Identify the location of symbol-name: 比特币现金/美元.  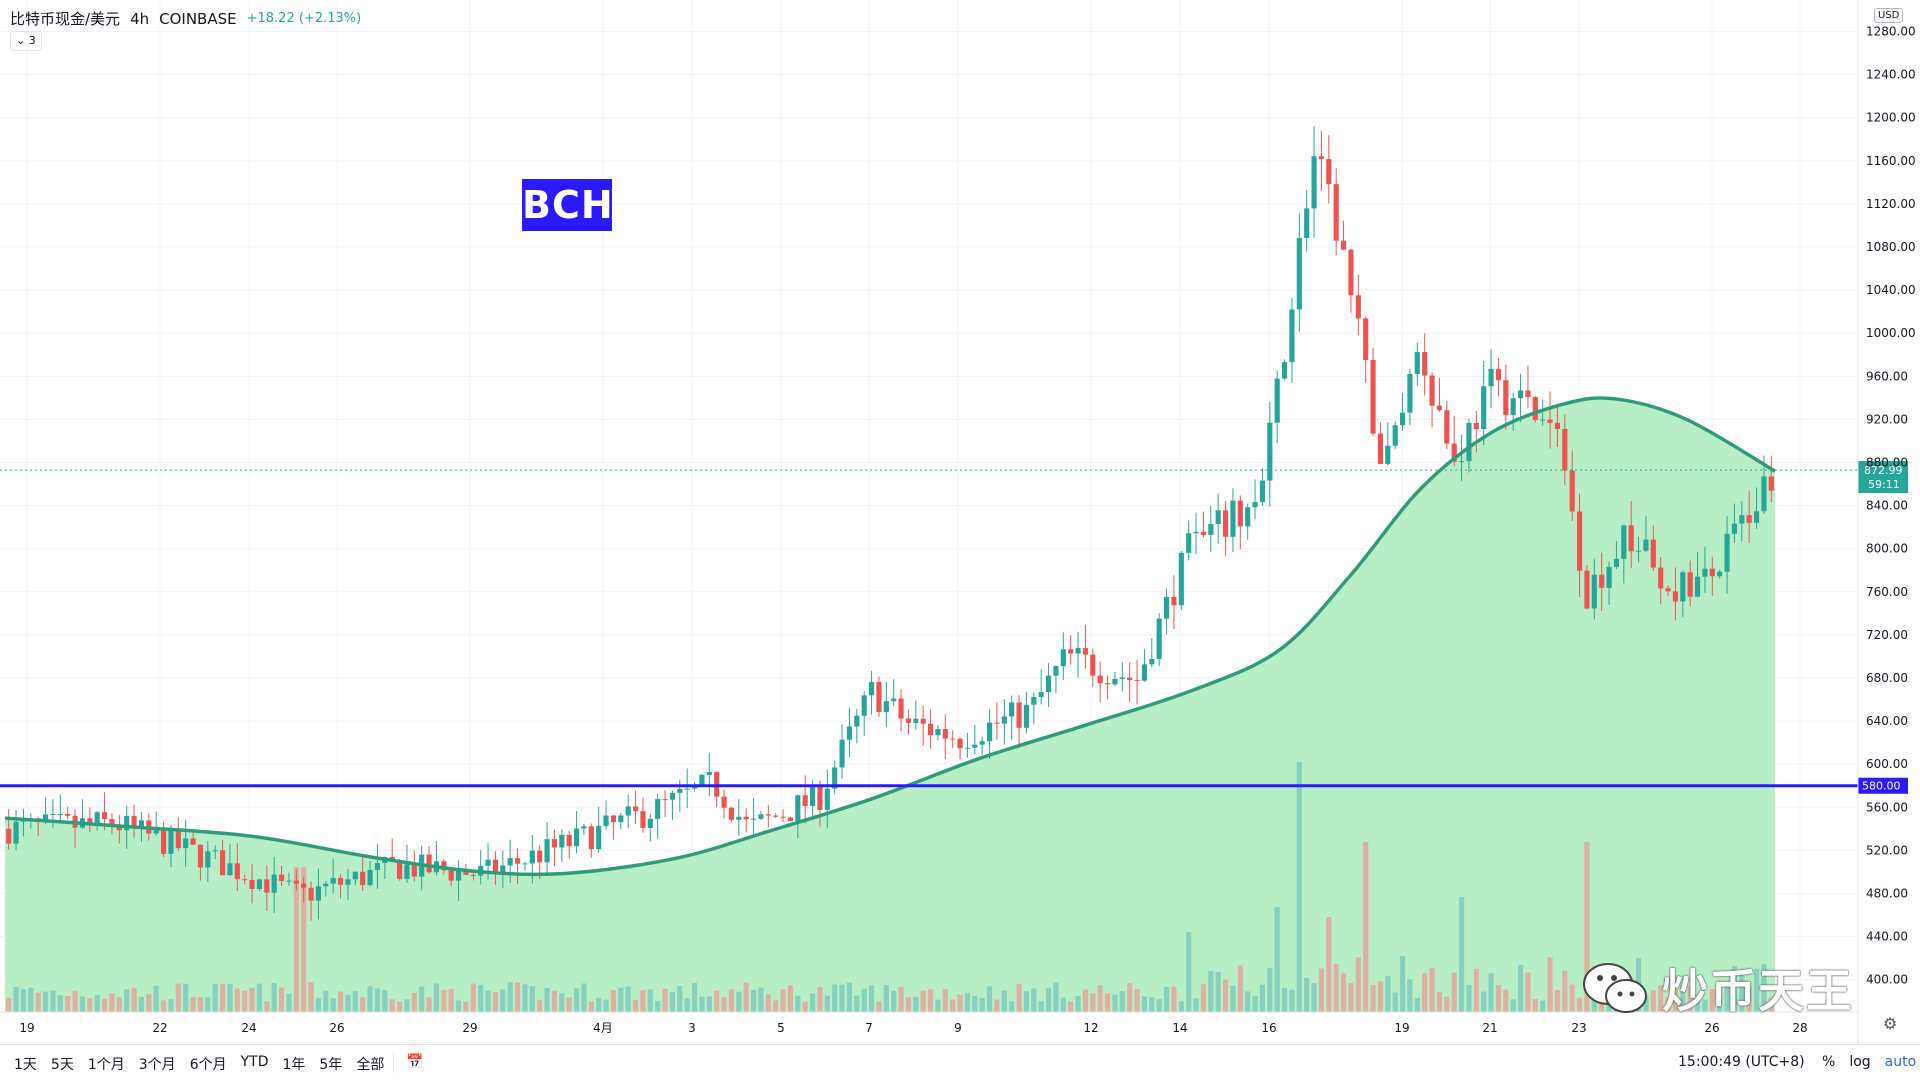
(65, 19).